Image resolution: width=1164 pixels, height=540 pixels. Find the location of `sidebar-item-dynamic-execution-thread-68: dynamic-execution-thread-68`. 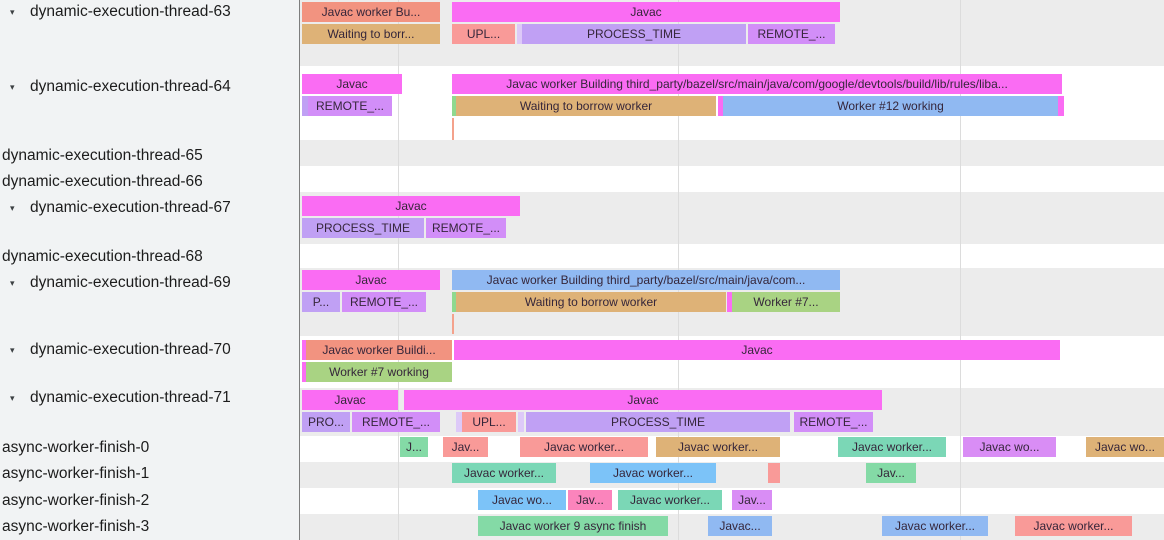

sidebar-item-dynamic-execution-thread-68: dynamic-execution-thread-68 is located at coordinates (101, 257).